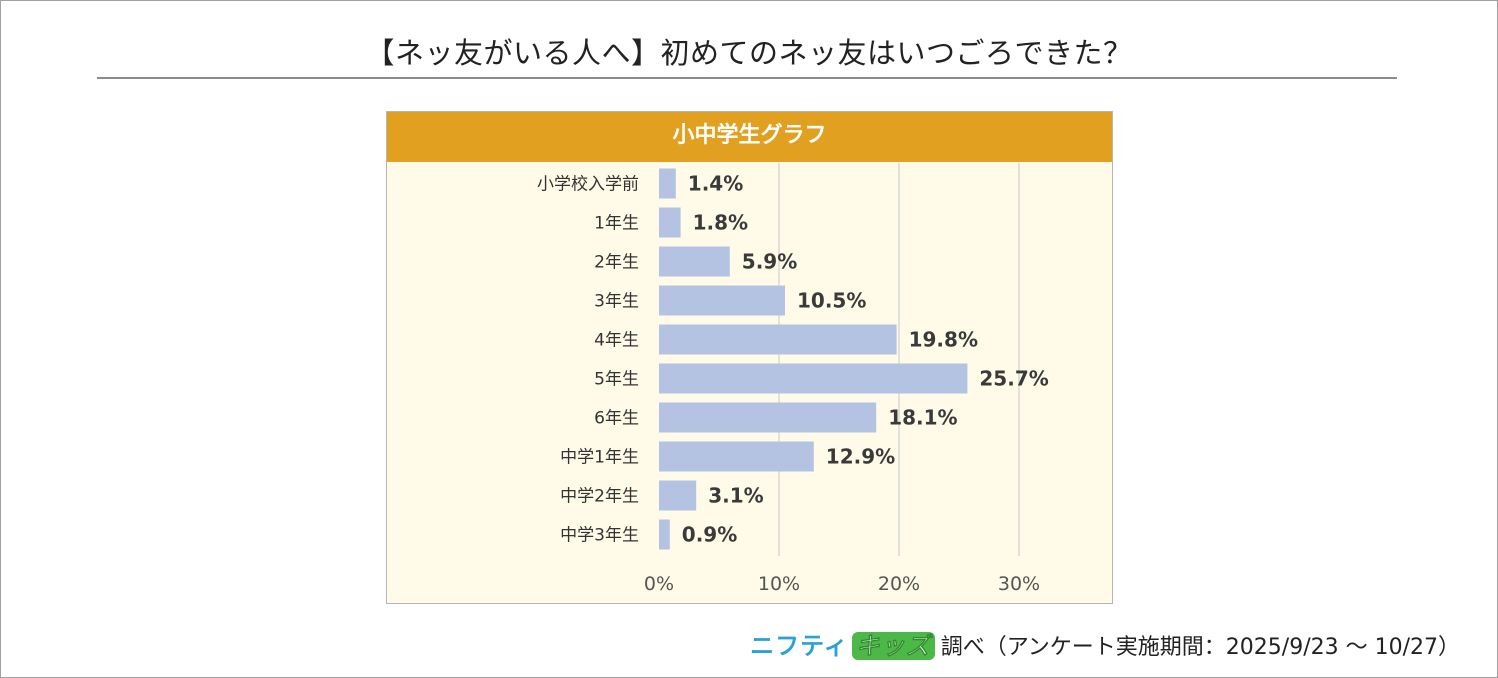 This screenshot has width=1498, height=678. I want to click on data-label: 1.8%, so click(720, 223).